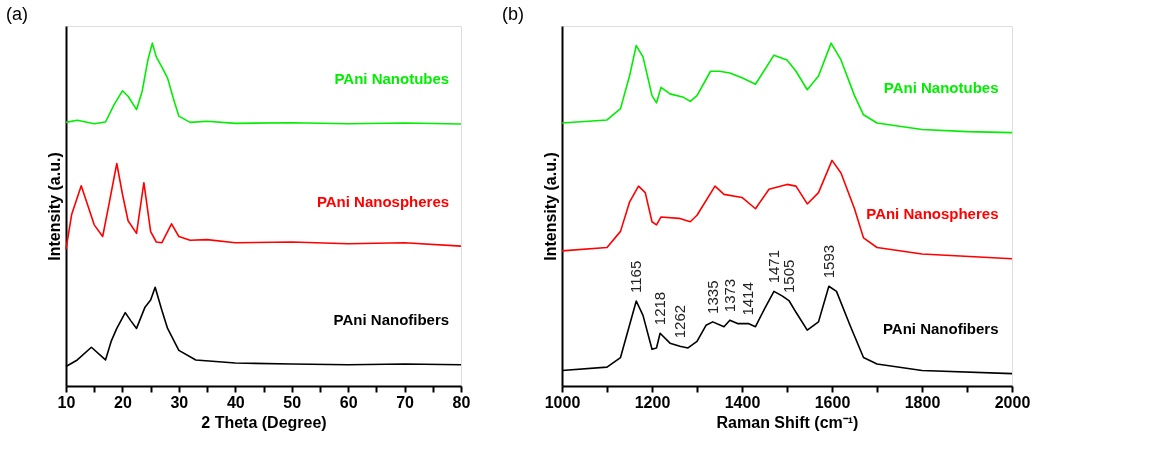  What do you see at coordinates (1012, 402) in the screenshot?
I see `x-tick-label: 2000` at bounding box center [1012, 402].